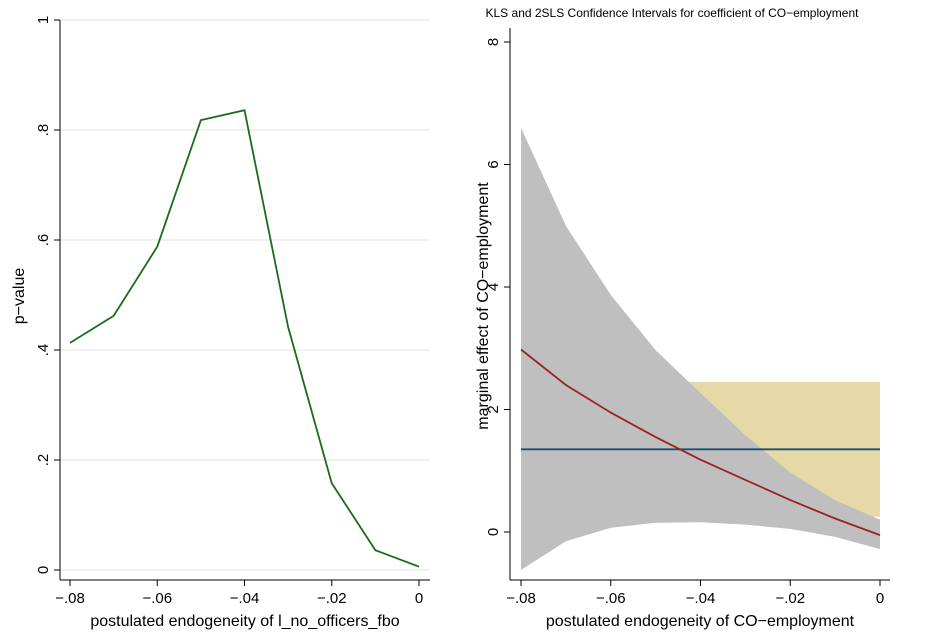 The height and width of the screenshot is (636, 928). Describe the element at coordinates (493, 164) in the screenshot. I see `right-y-tick-label: 6` at that location.